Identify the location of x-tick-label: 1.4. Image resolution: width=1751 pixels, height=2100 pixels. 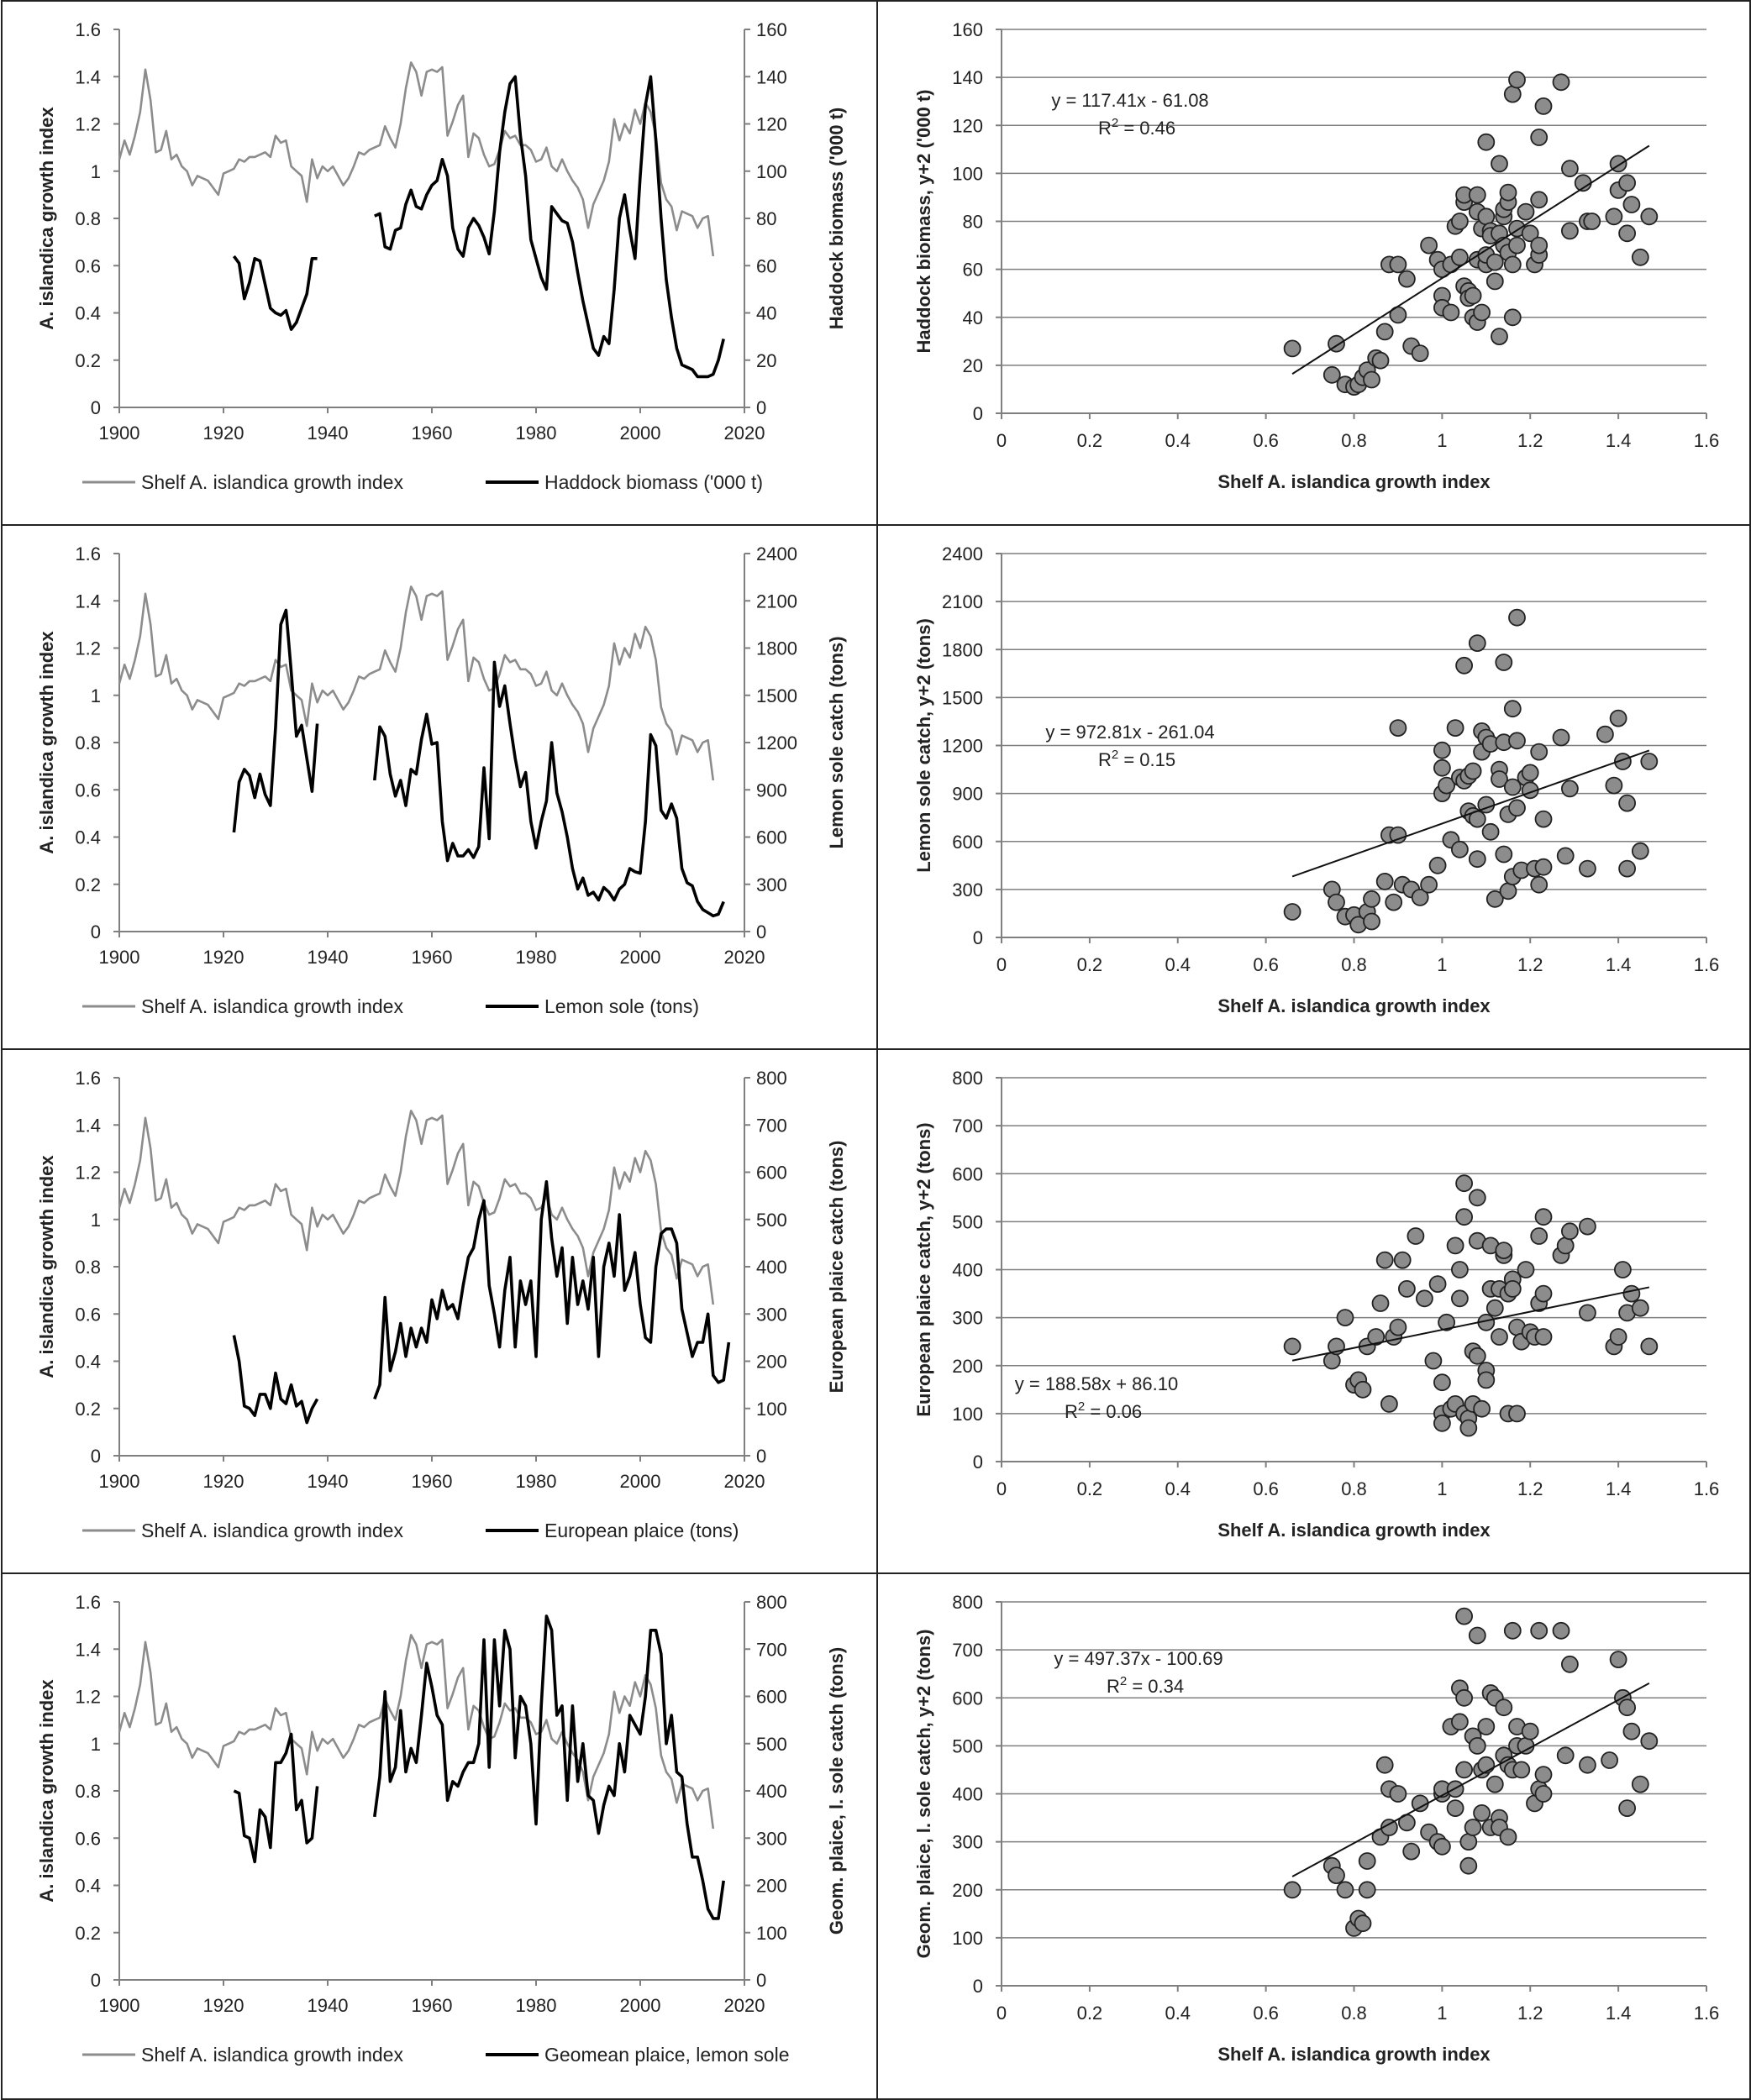
(1619, 2013).